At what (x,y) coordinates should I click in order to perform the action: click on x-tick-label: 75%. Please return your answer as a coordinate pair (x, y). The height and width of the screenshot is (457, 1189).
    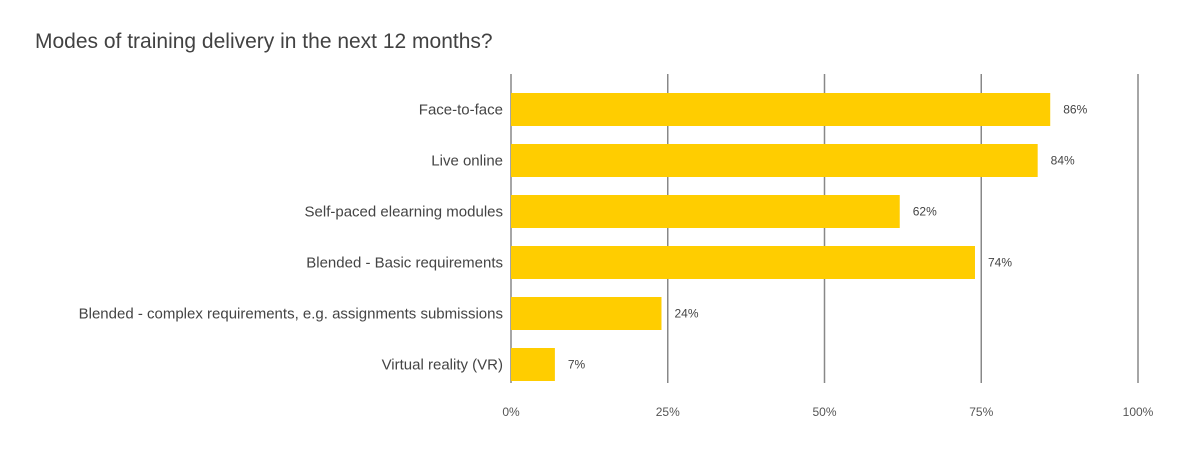
    Looking at the image, I should click on (981, 412).